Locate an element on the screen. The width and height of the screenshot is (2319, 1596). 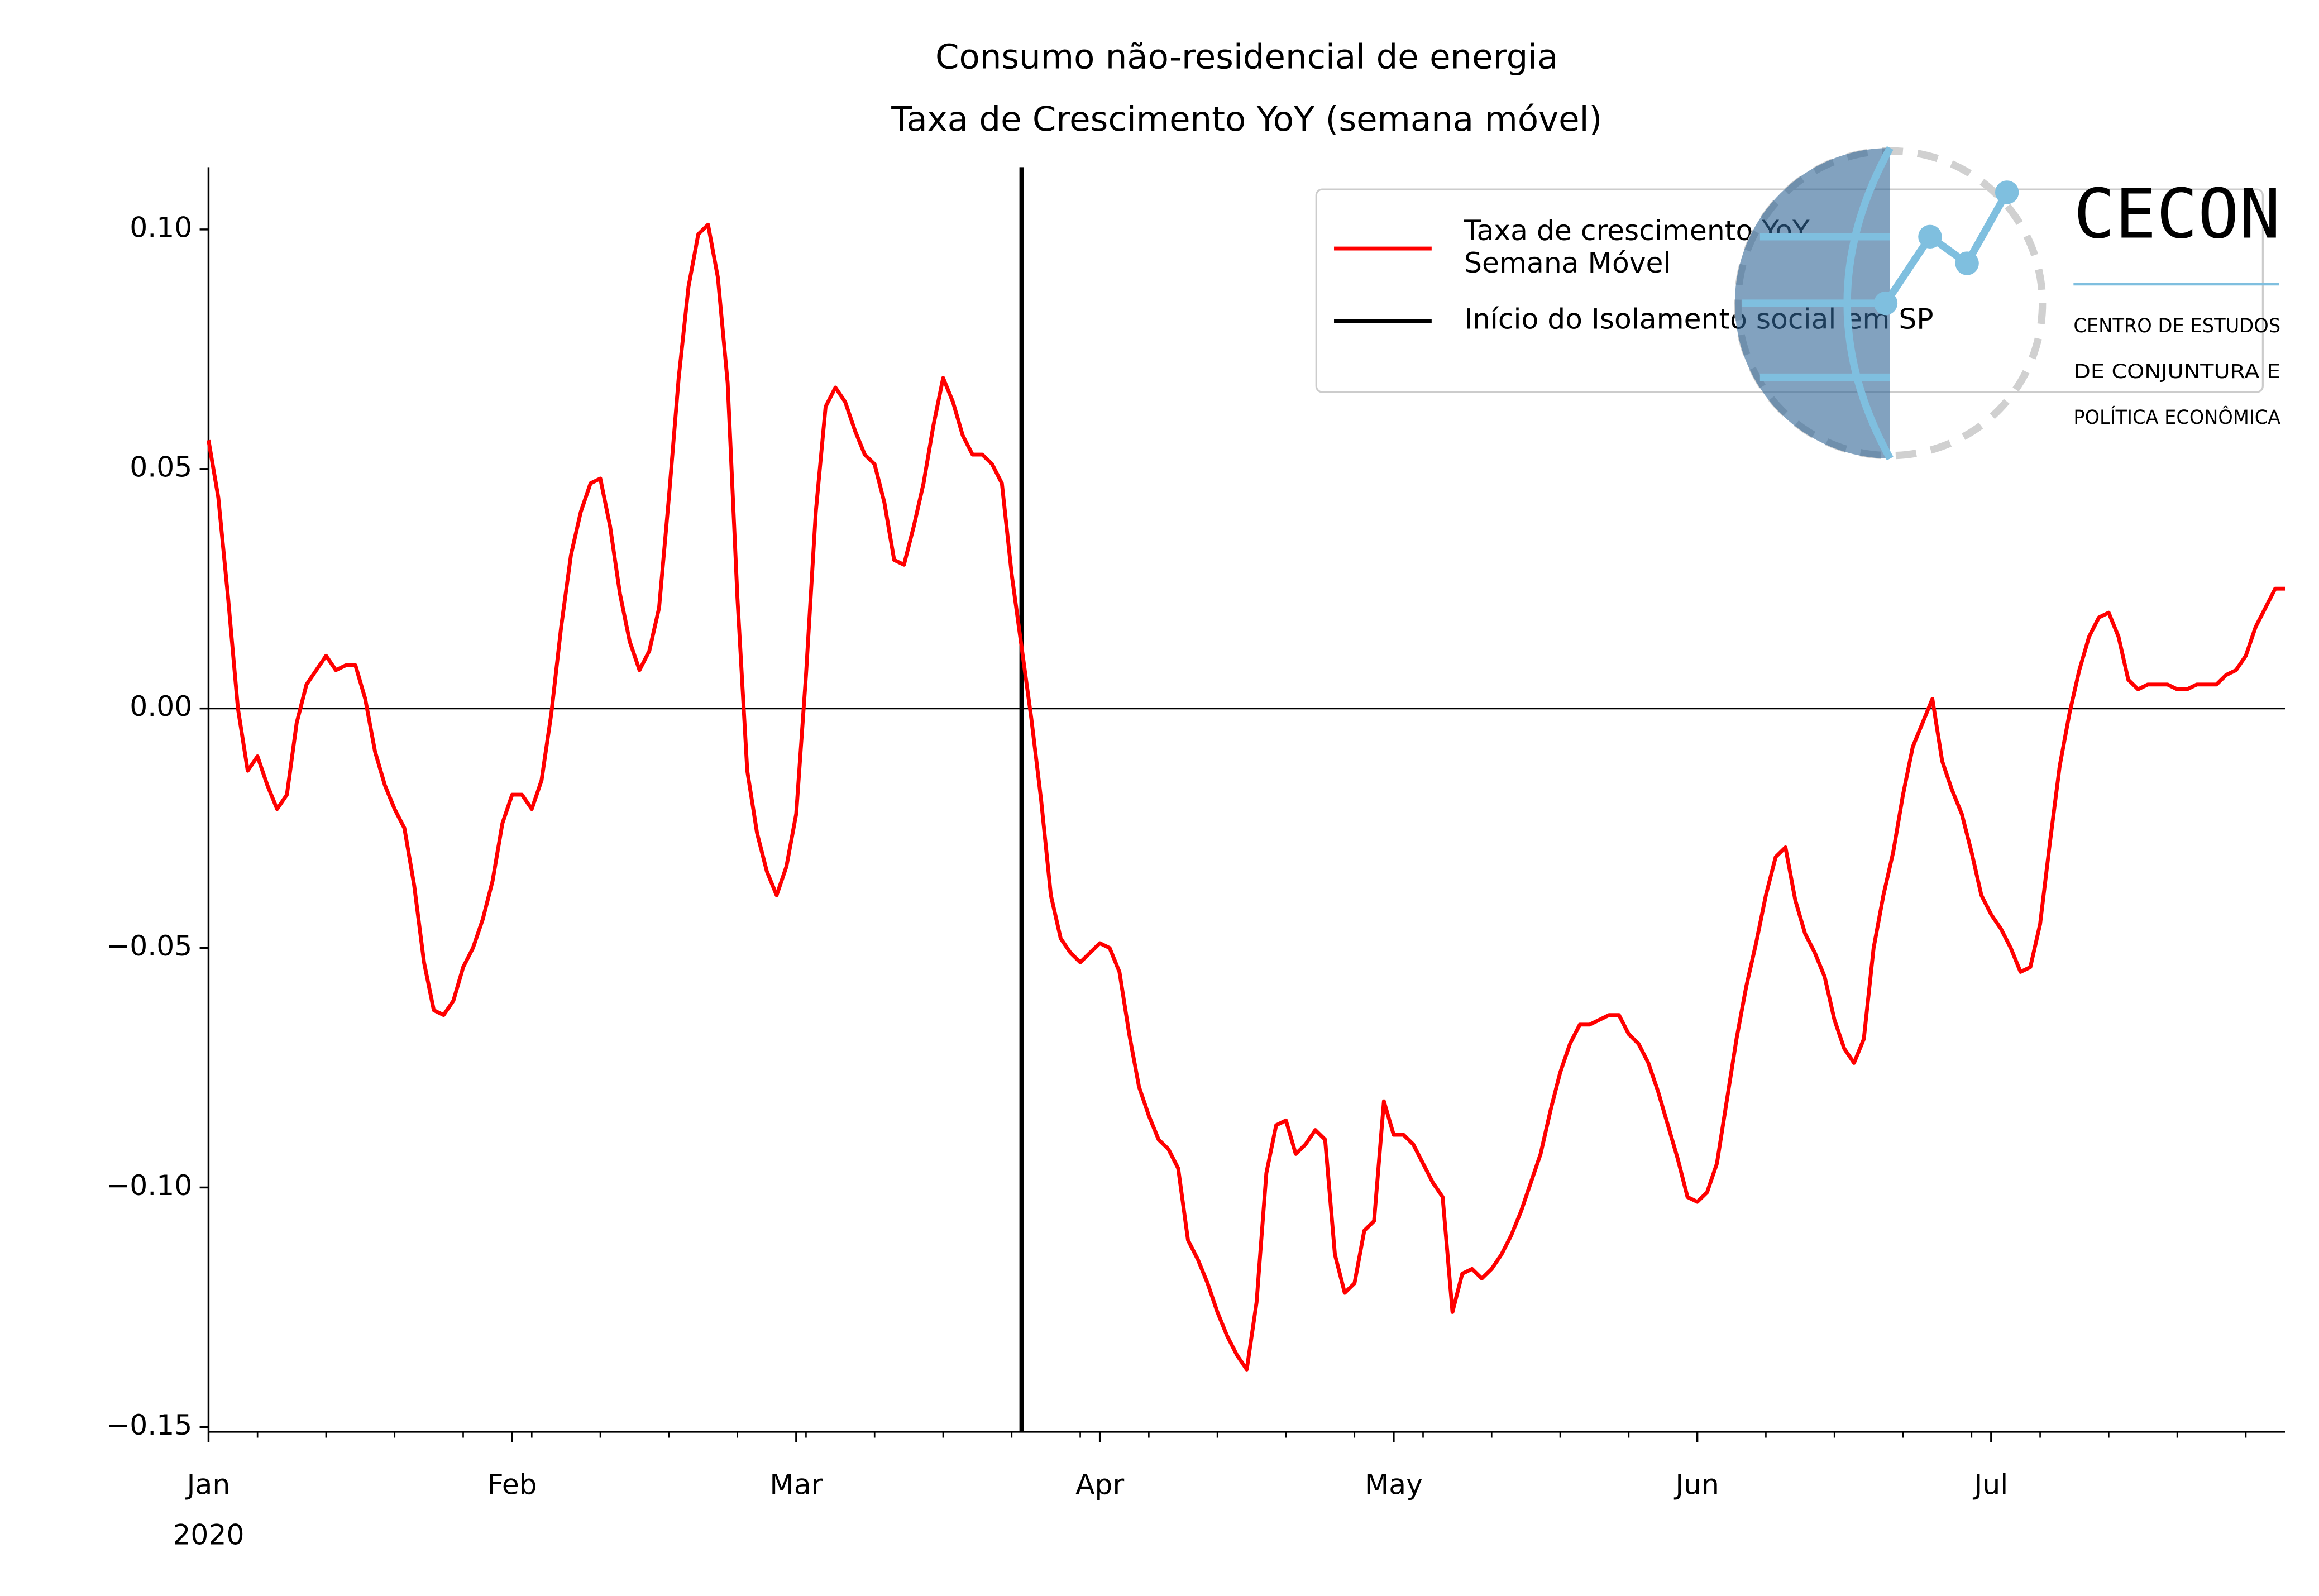
x-tick-label: Feb is located at coordinates (512, 1484).